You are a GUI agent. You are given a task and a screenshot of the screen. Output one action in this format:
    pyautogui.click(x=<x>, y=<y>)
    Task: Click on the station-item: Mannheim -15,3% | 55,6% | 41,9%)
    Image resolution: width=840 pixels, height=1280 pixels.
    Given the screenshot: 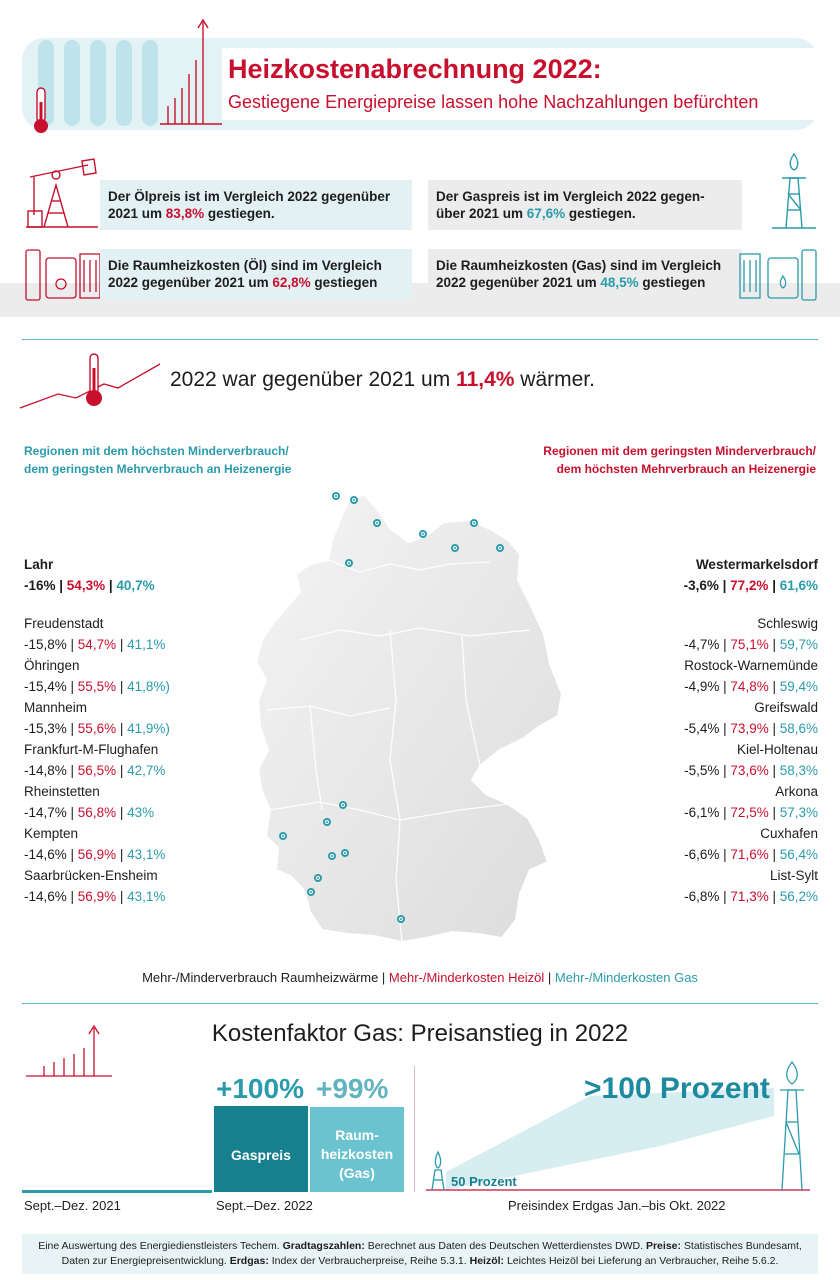 What is the action you would take?
    pyautogui.click(x=134, y=718)
    